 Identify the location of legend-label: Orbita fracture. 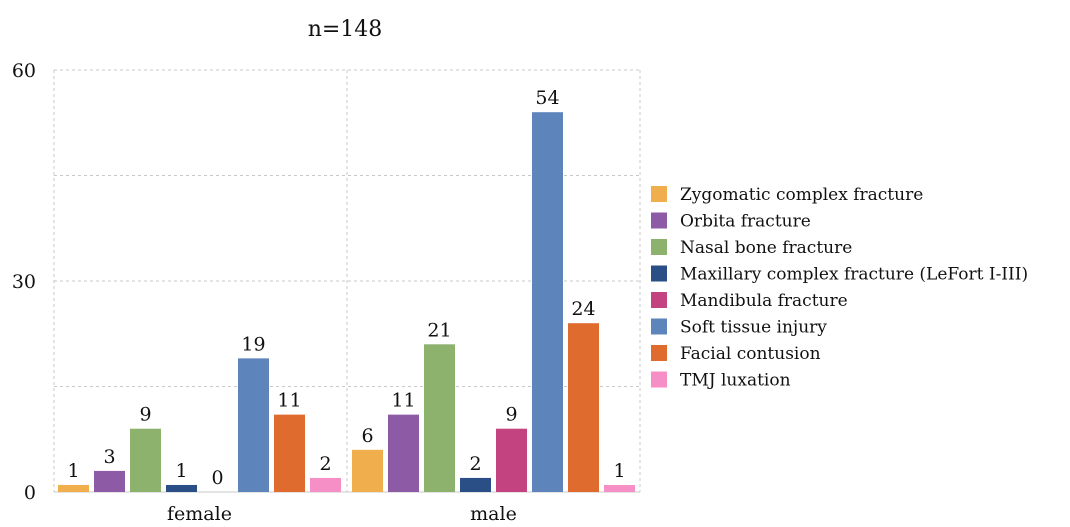
(745, 222).